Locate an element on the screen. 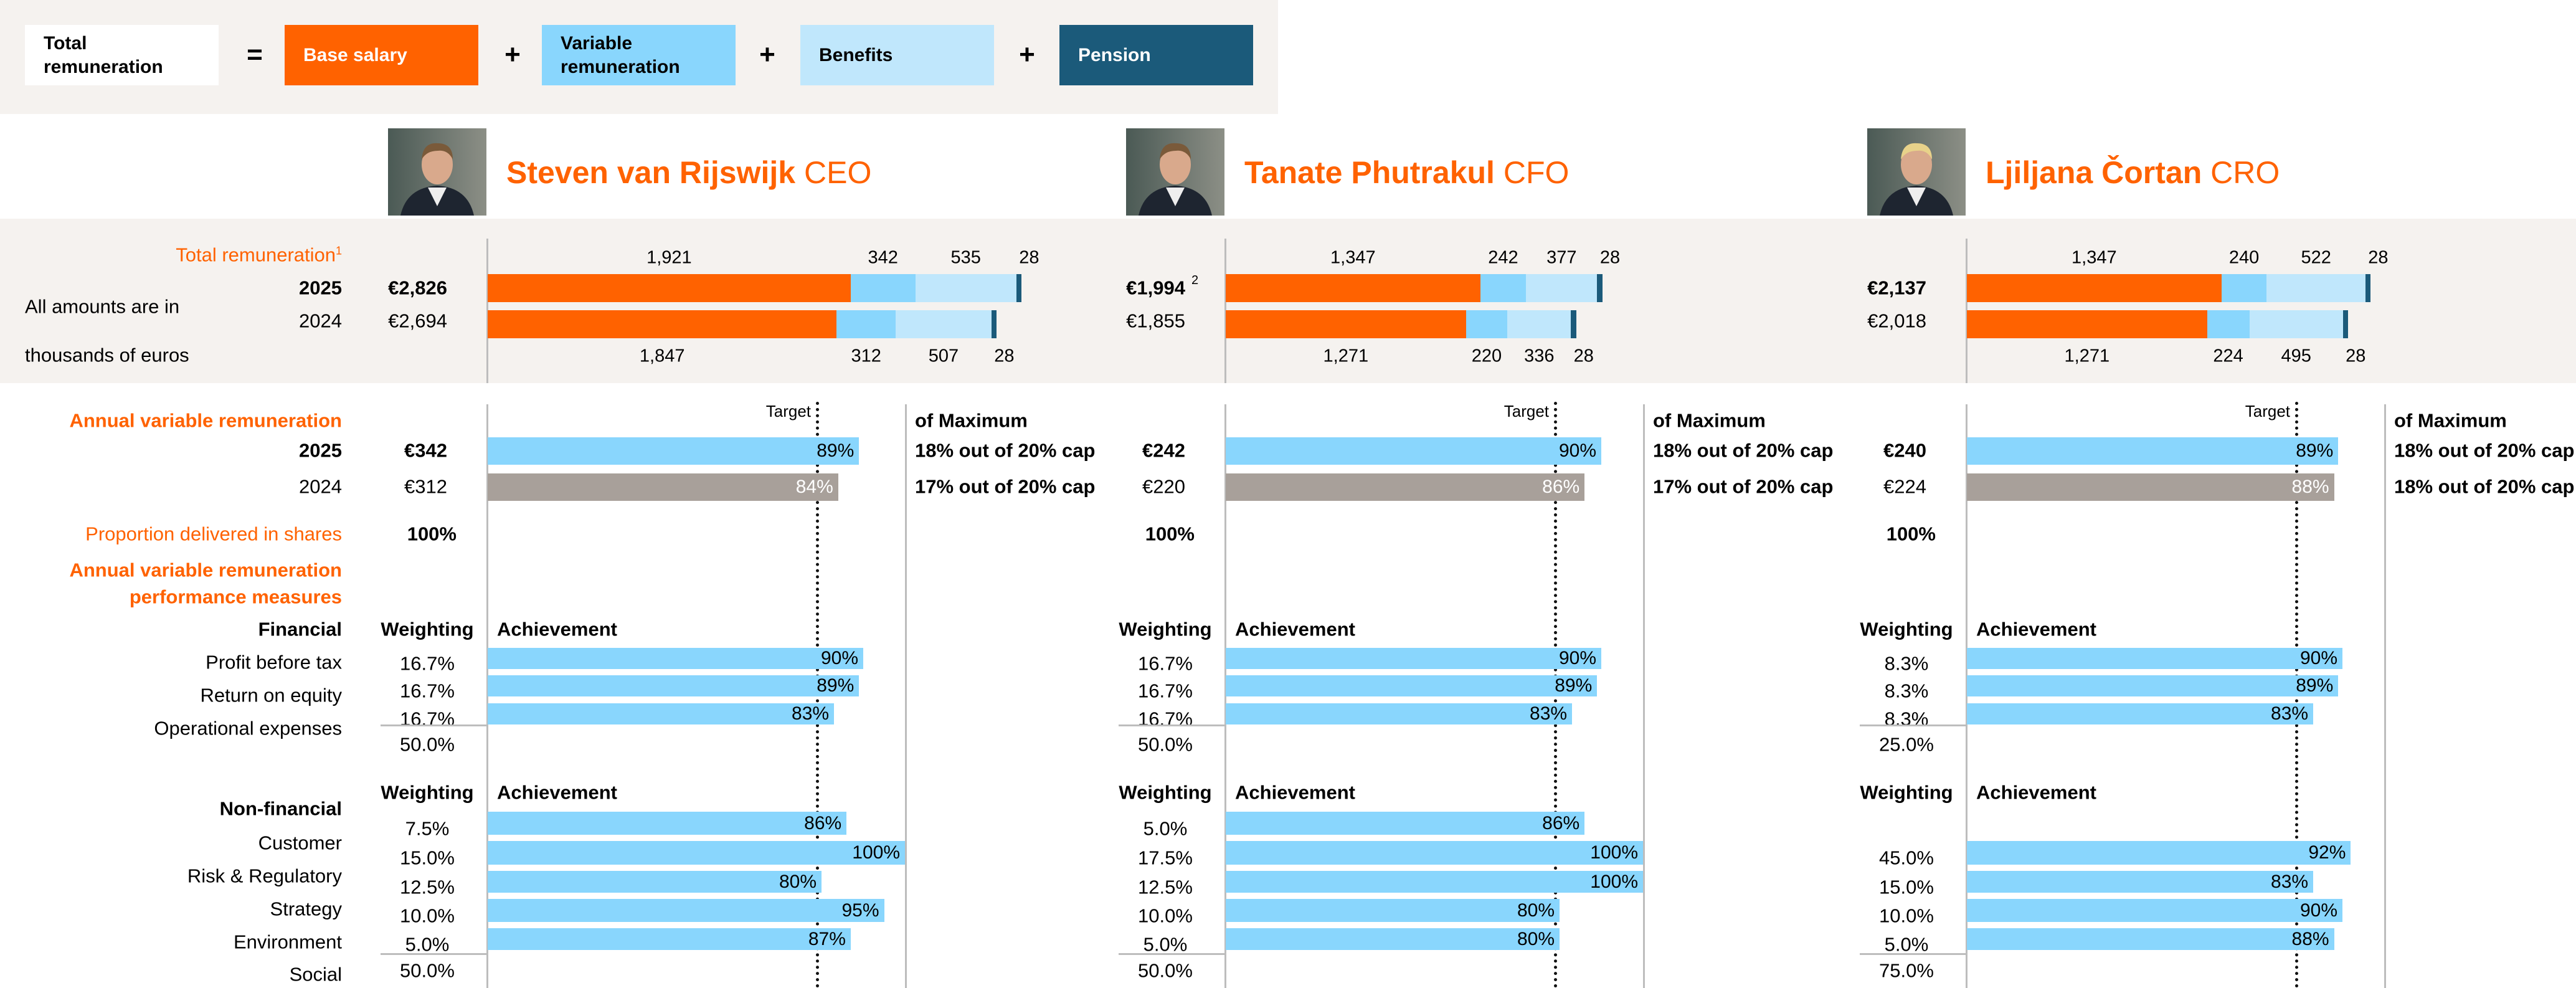 The height and width of the screenshot is (988, 2576). weight-value: 12.5% is located at coordinates (427, 887).